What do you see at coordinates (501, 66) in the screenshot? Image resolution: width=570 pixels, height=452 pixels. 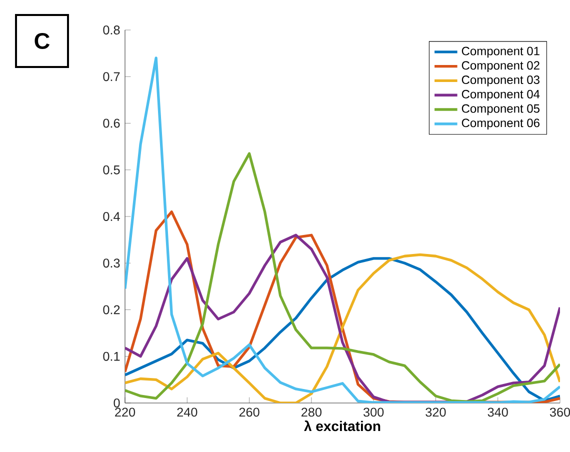 I see `legend-label: Component 02` at bounding box center [501, 66].